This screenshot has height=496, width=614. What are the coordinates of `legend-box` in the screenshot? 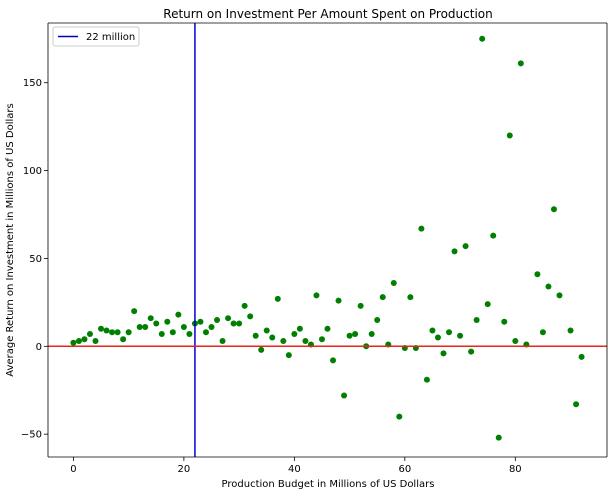 It's located at (96, 36).